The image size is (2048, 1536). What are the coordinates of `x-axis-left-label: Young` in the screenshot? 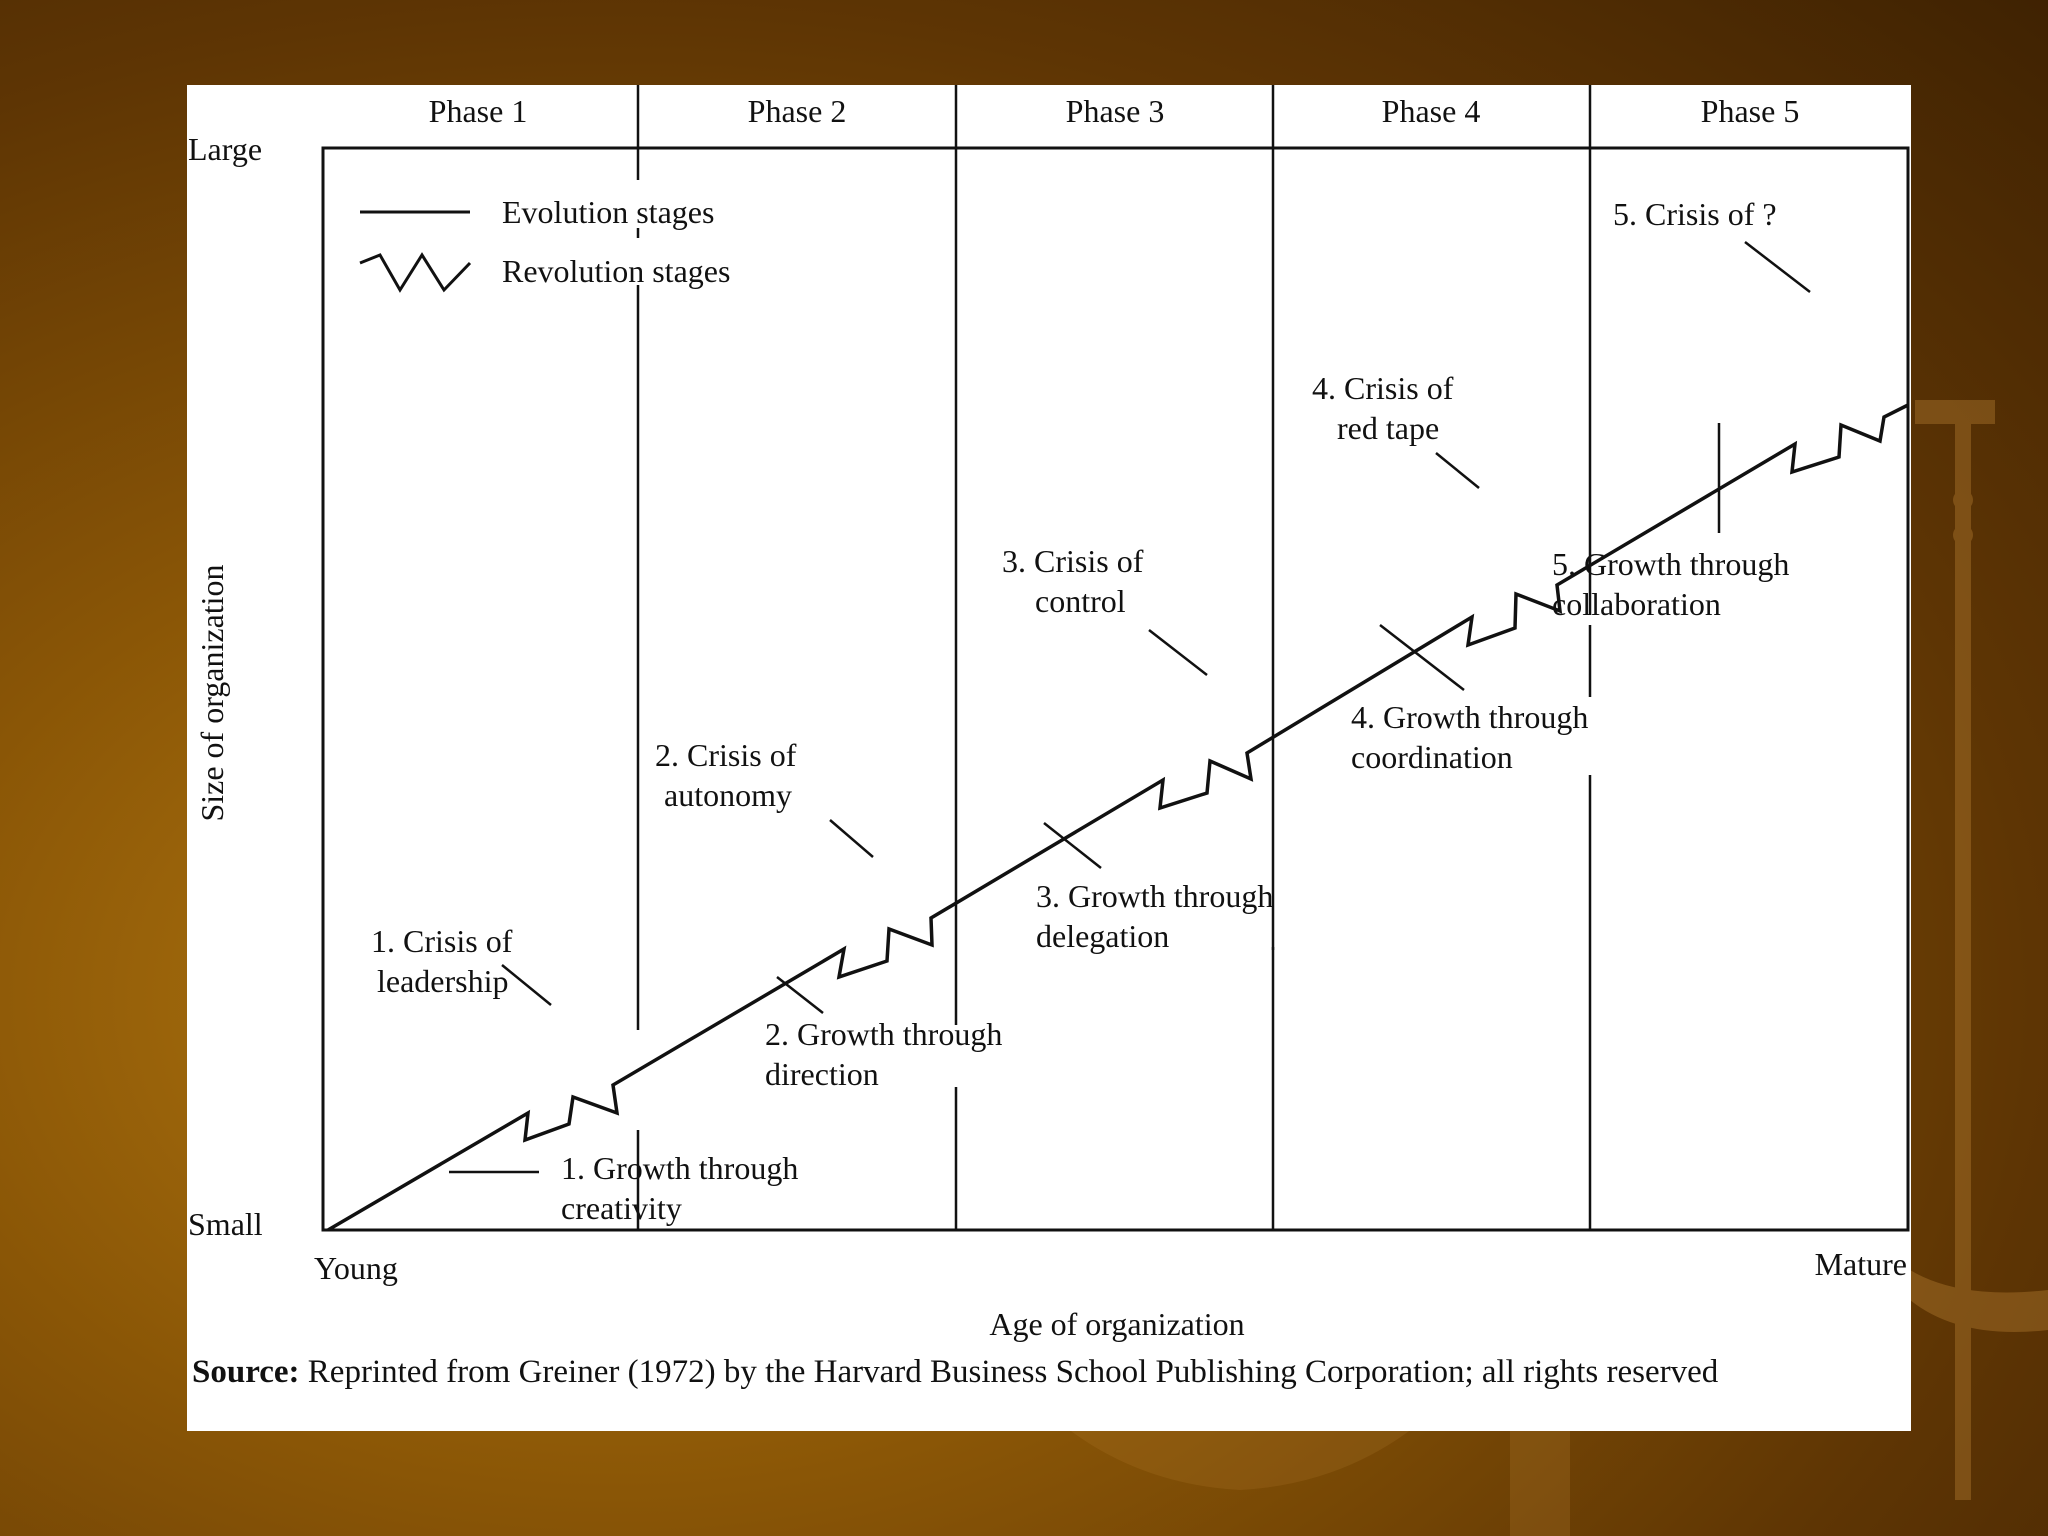 It's located at (356, 1268).